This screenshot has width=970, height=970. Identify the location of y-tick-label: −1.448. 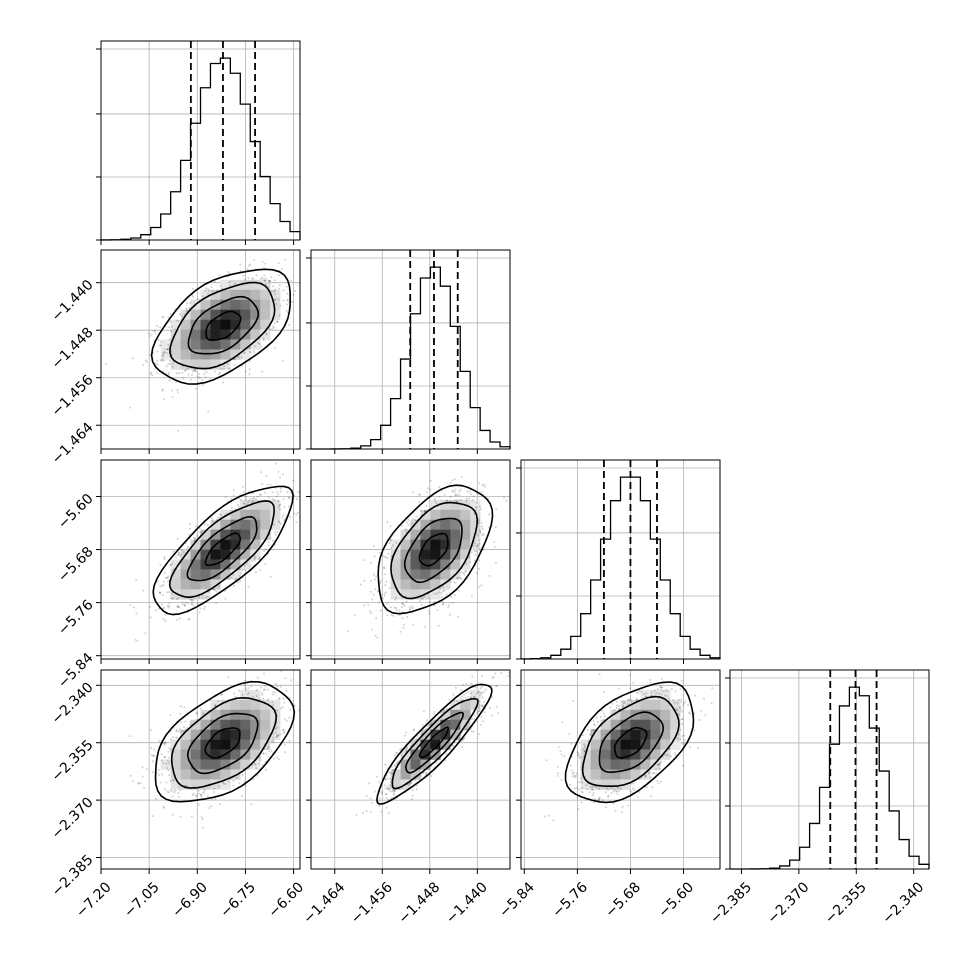
(73, 349).